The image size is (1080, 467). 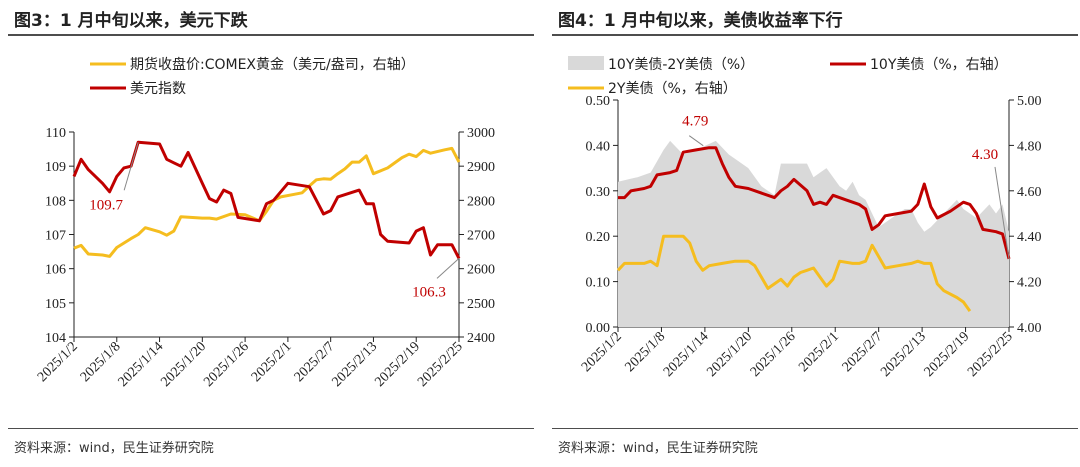 I want to click on y-right-tick-label: 2900, so click(x=481, y=167).